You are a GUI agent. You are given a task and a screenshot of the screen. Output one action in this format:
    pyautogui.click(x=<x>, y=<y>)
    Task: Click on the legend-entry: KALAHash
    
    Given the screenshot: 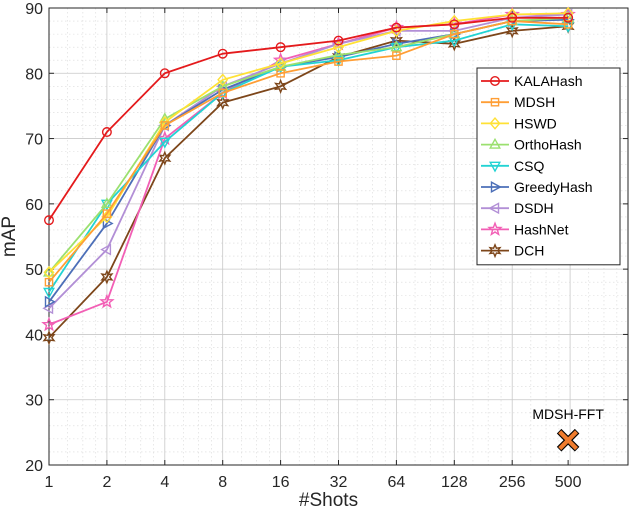 What is the action you would take?
    pyautogui.click(x=531, y=81)
    